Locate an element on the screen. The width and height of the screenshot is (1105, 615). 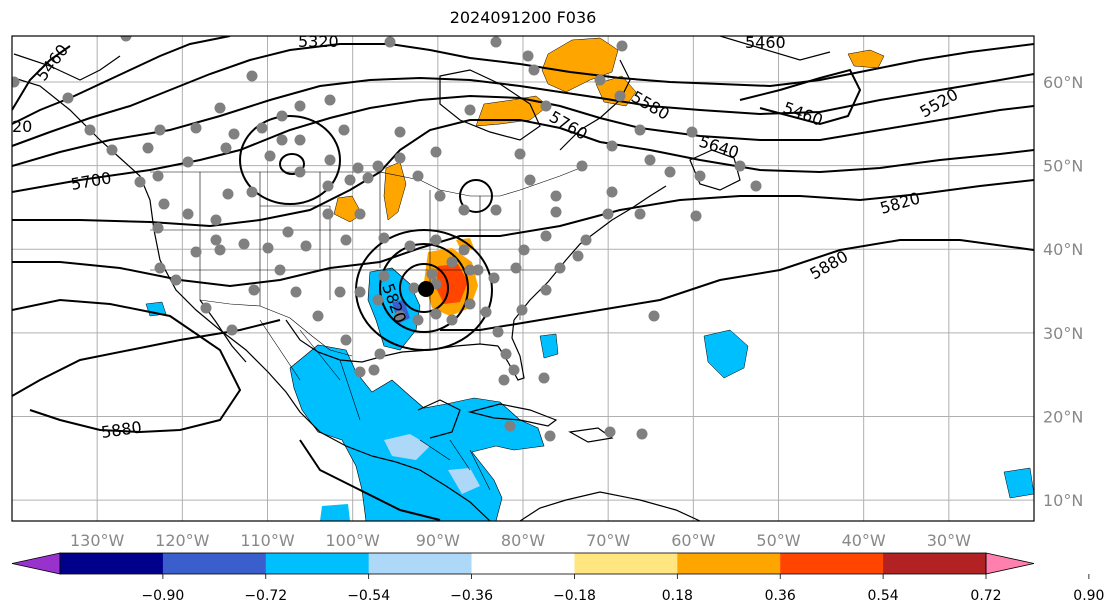
lon-tick-label: 50°W is located at coordinates (778, 540).